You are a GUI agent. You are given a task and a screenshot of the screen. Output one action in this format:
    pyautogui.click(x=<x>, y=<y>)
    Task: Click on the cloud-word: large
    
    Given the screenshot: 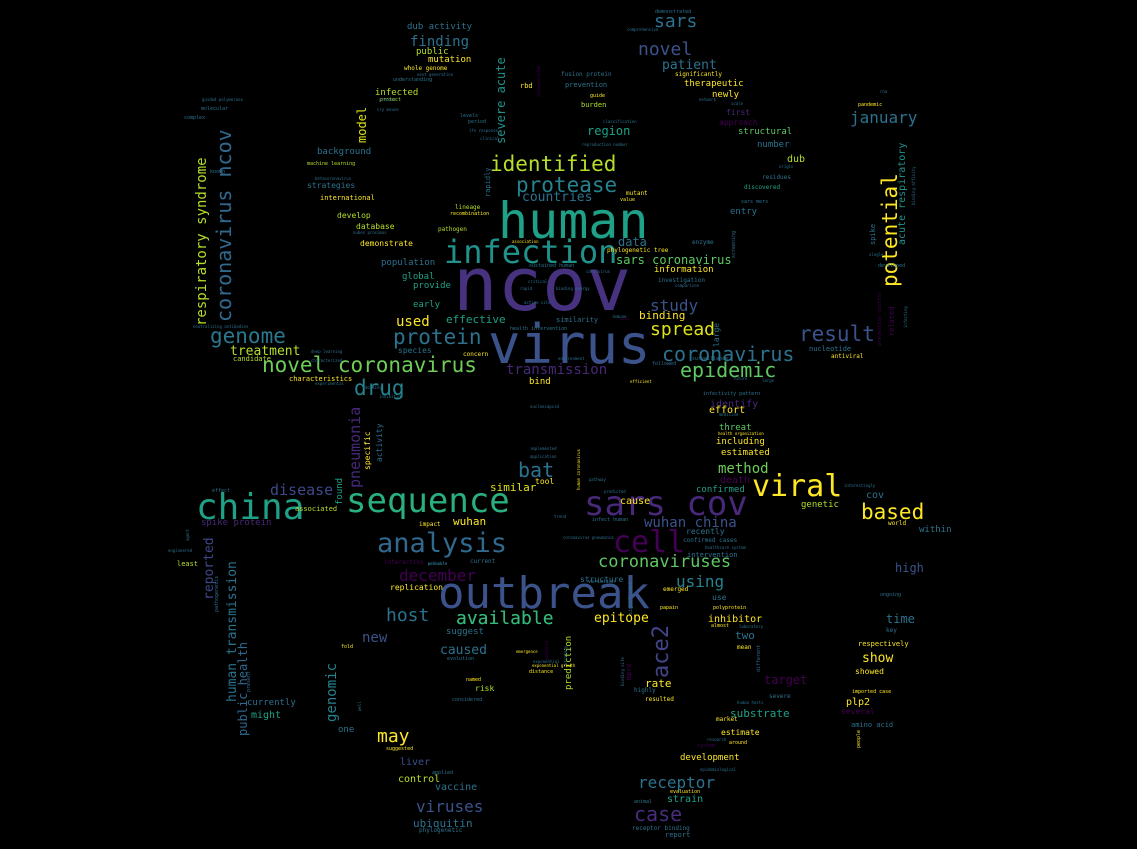 What is the action you would take?
    pyautogui.click(x=716, y=334)
    